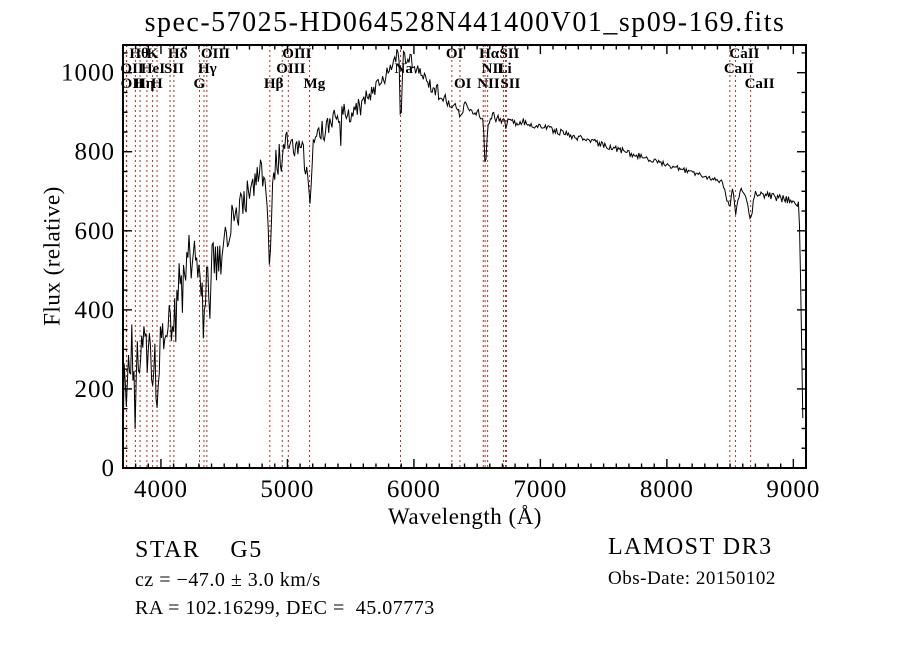 Image resolution: width=900 pixels, height=649 pixels. Describe the element at coordinates (109, 468) in the screenshot. I see `y-tick-label: 0` at that location.